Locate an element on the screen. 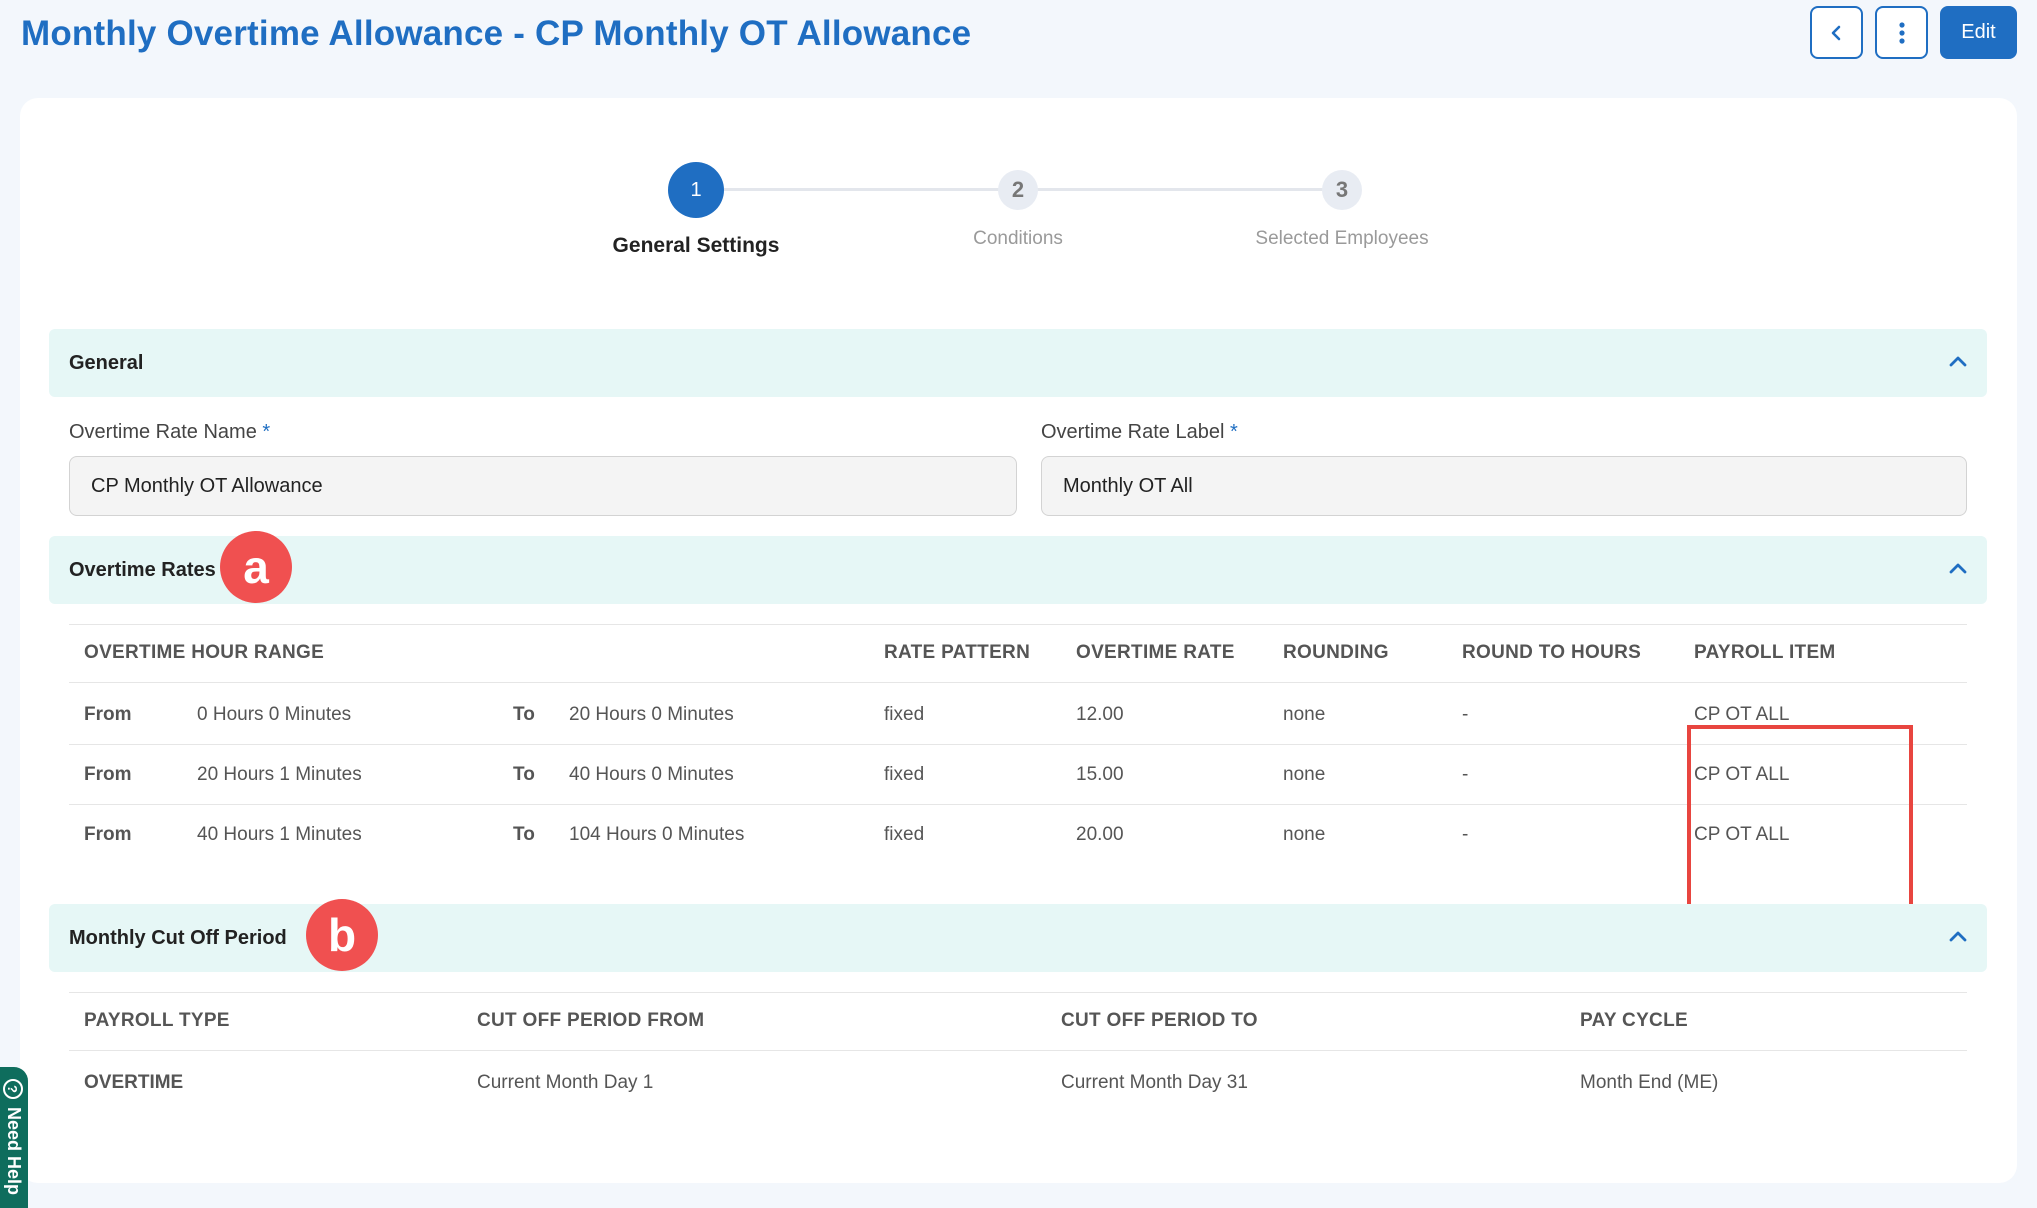  annotation-badge-a: a is located at coordinates (256, 567).